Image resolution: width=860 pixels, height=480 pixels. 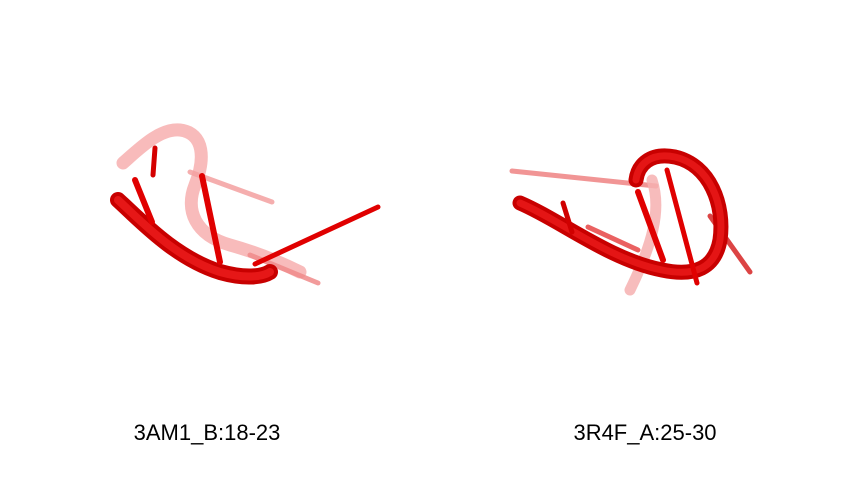 I want to click on rna-structure-render-right, so click(x=631, y=222).